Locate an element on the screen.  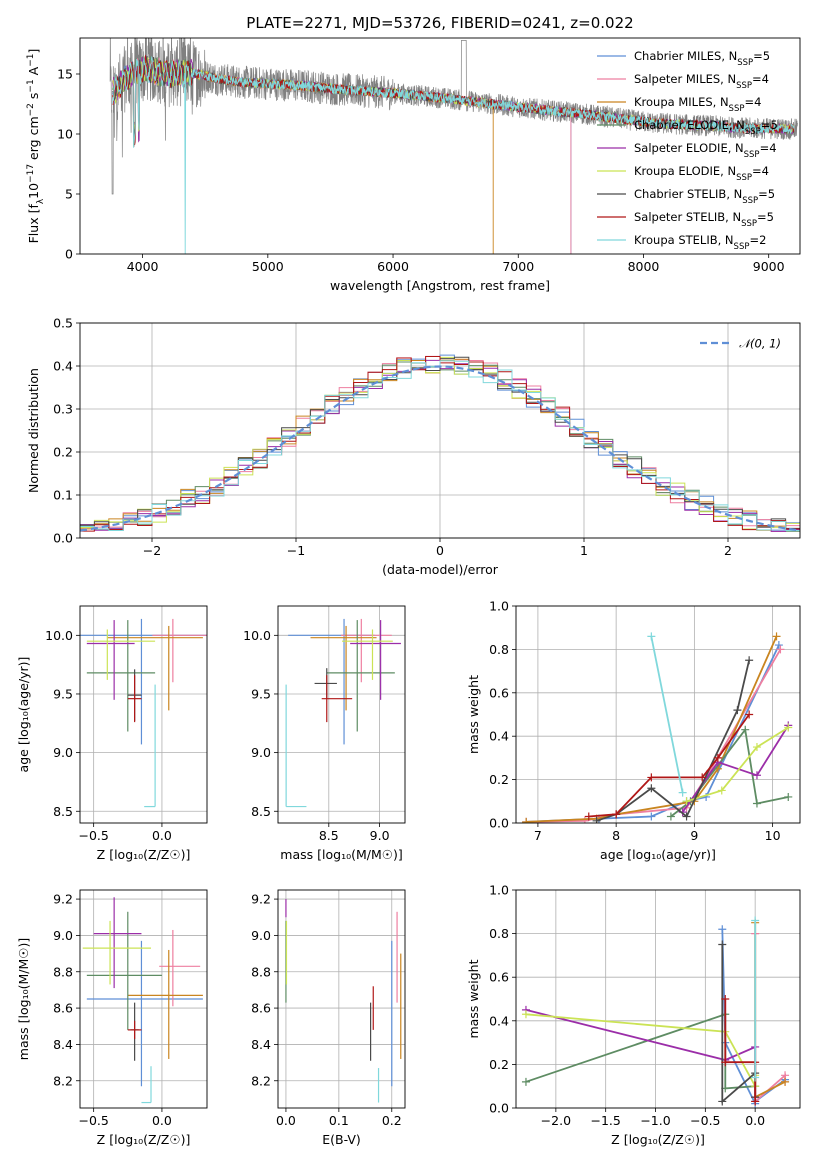
y-tick-label: 0.1 is located at coordinates (63, 495).